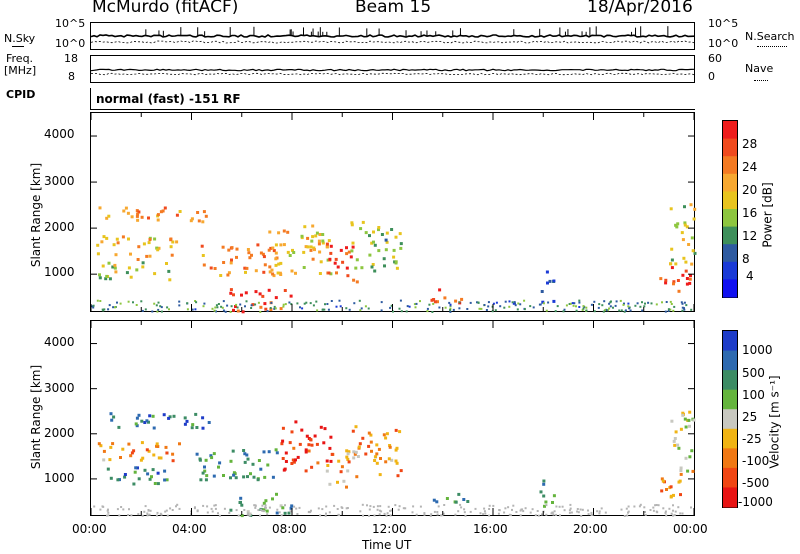 This screenshot has height=554, width=800. Describe the element at coordinates (761, 80) in the screenshot. I see `nave-dots` at that location.